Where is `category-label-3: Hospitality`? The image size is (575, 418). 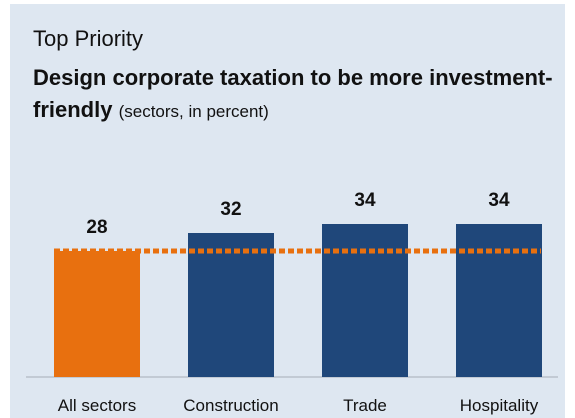 category-label-3: Hospitality is located at coordinates (499, 405).